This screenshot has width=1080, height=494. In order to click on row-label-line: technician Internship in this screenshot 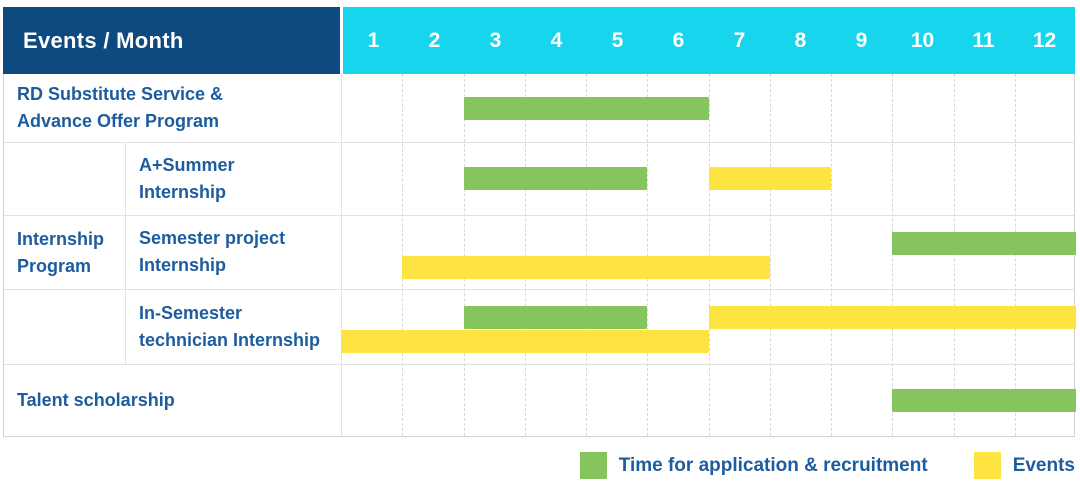, I will do `click(230, 339)`.